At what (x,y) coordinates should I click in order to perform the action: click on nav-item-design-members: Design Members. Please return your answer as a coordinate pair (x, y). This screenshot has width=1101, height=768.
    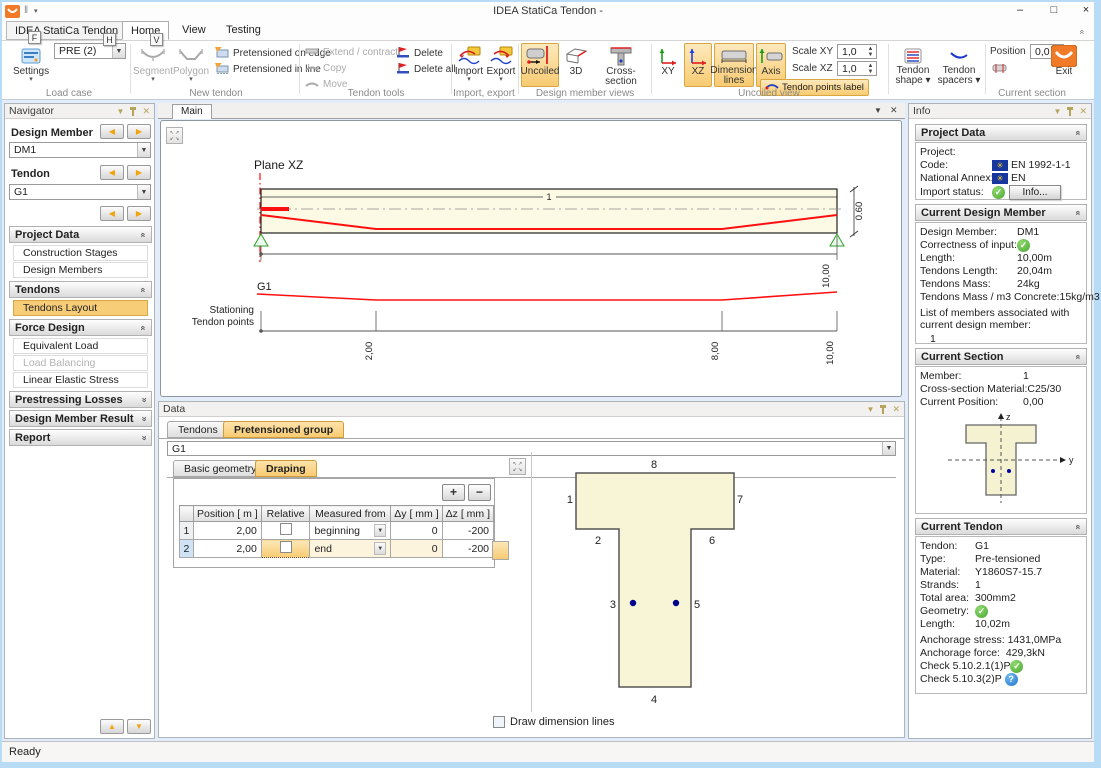
    Looking at the image, I should click on (80, 270).